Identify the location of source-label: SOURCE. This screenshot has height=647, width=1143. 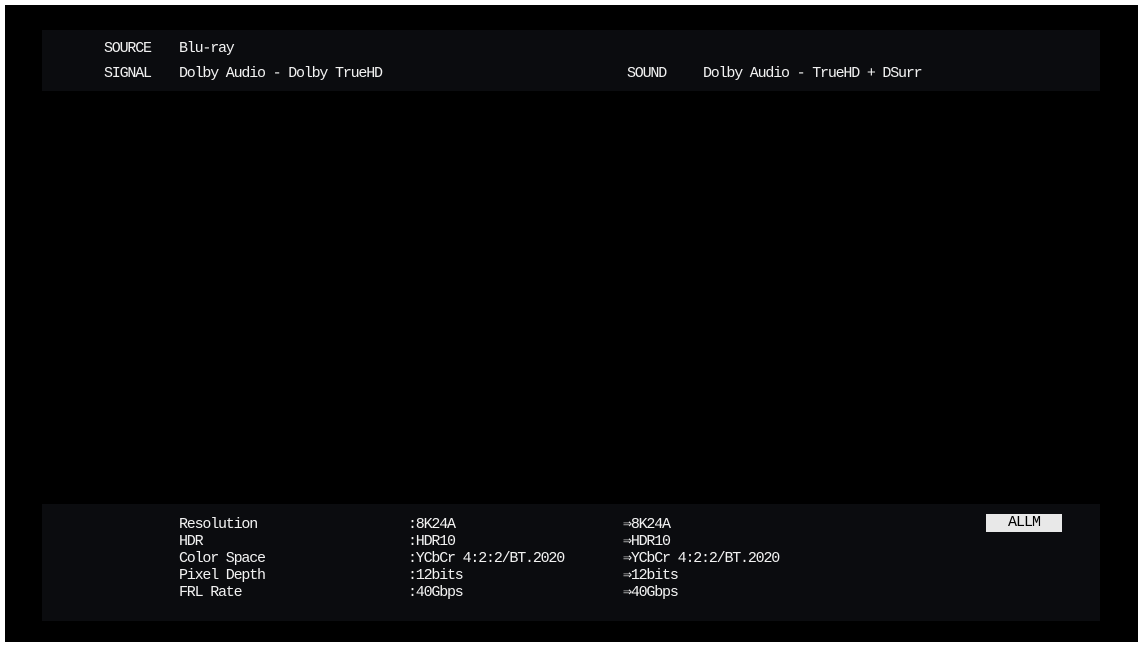
(128, 48).